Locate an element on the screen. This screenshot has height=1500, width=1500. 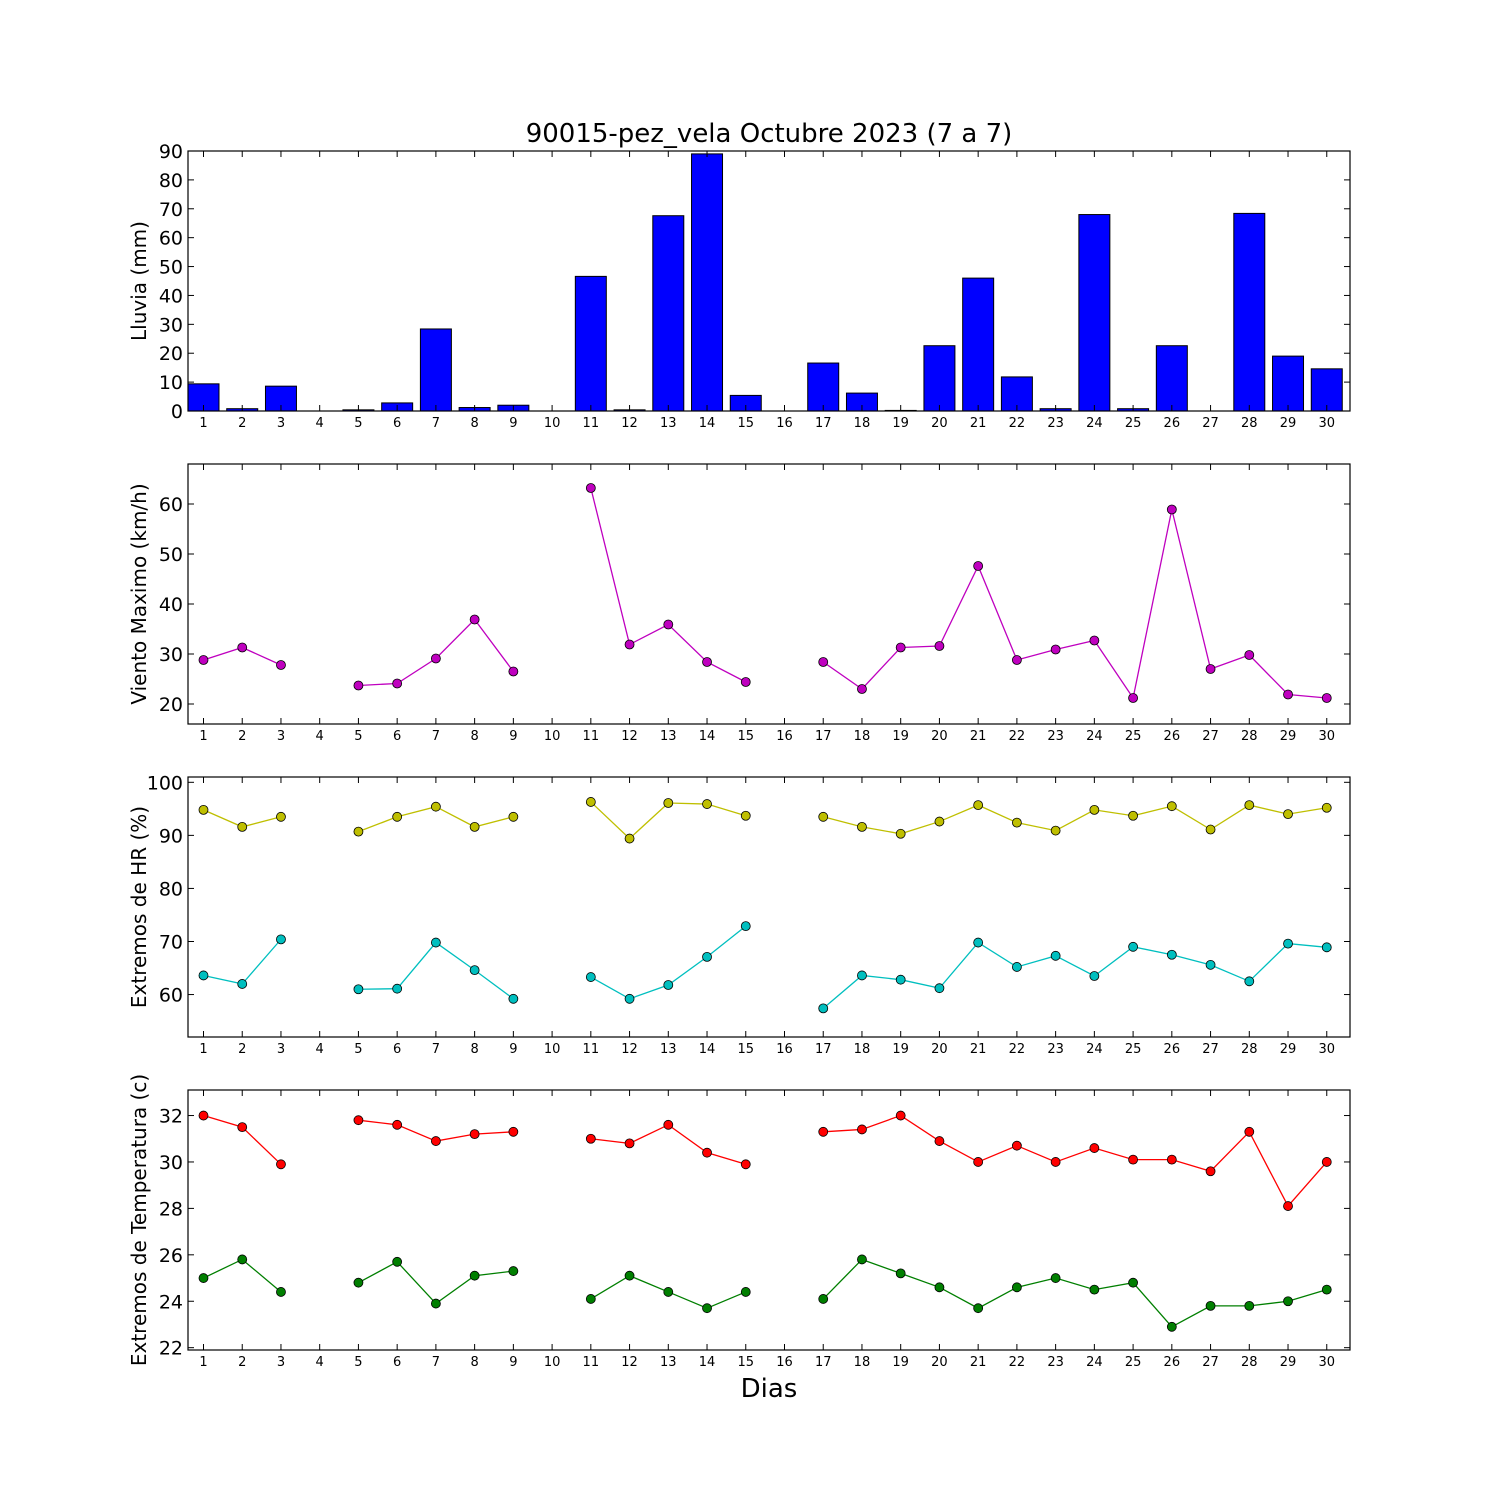
wind-plot-area is located at coordinates (769, 594).